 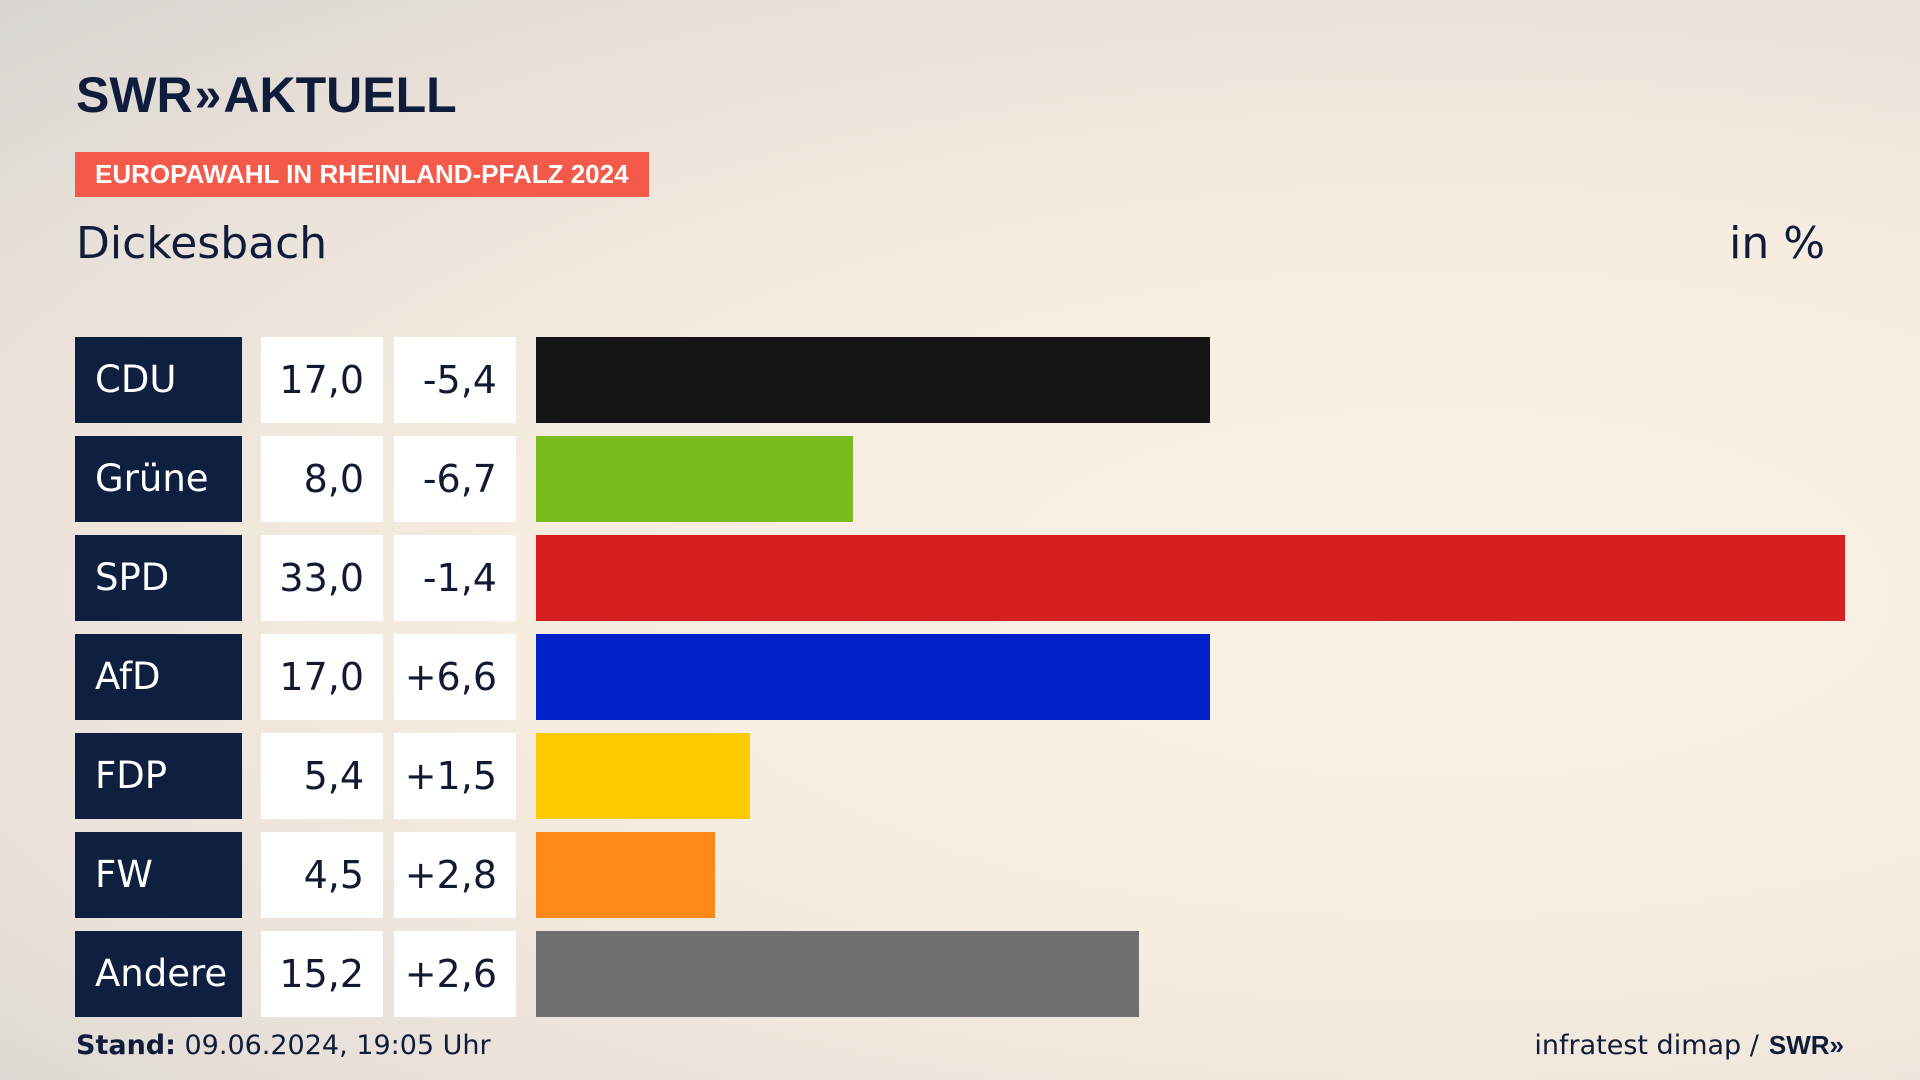 I want to click on party-row: SPD 33,0 -1,4, so click(x=960, y=578).